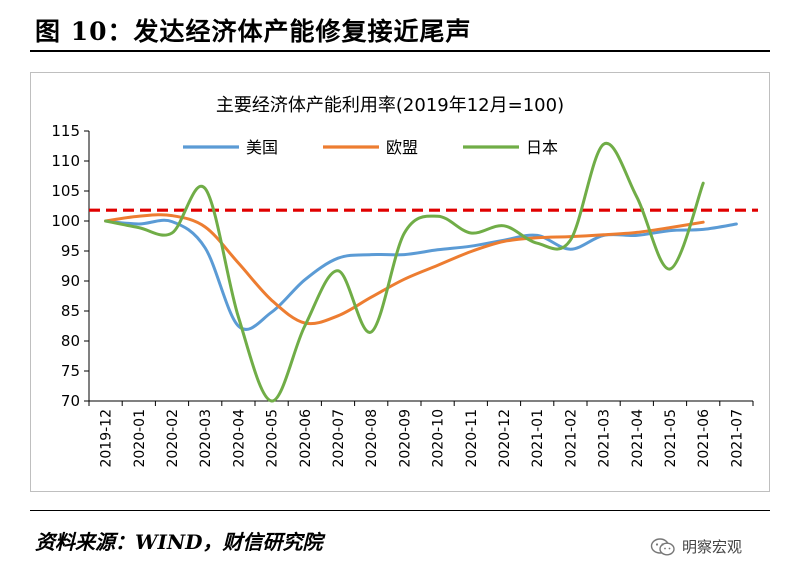 The width and height of the screenshot is (800, 578). I want to click on y-tick-label: 90, so click(70, 281).